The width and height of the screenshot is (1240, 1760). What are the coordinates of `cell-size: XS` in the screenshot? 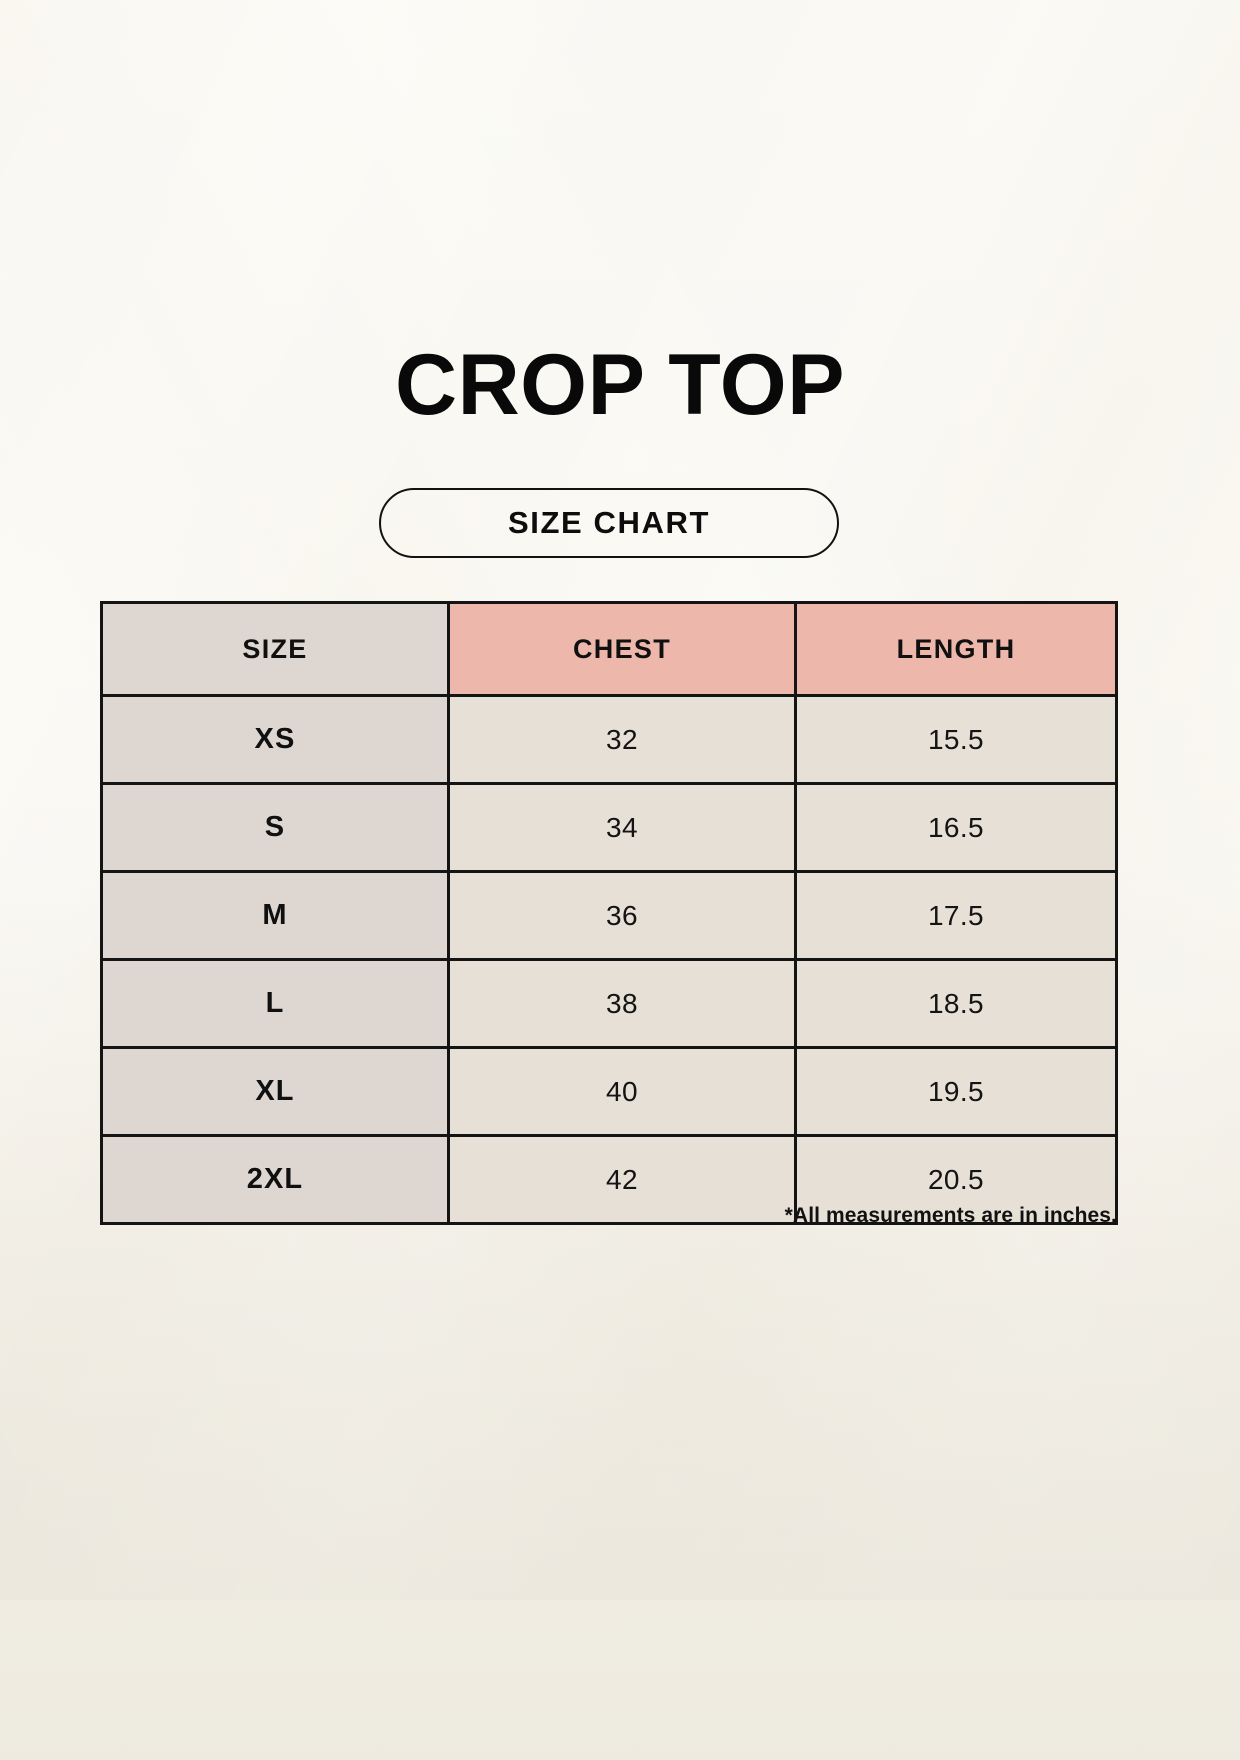 It's located at (275, 739).